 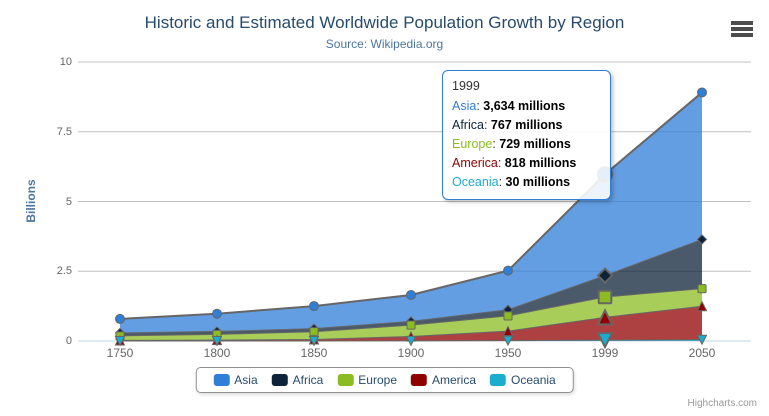 What do you see at coordinates (475, 182) in the screenshot?
I see `tooltip-series-name: Oceania` at bounding box center [475, 182].